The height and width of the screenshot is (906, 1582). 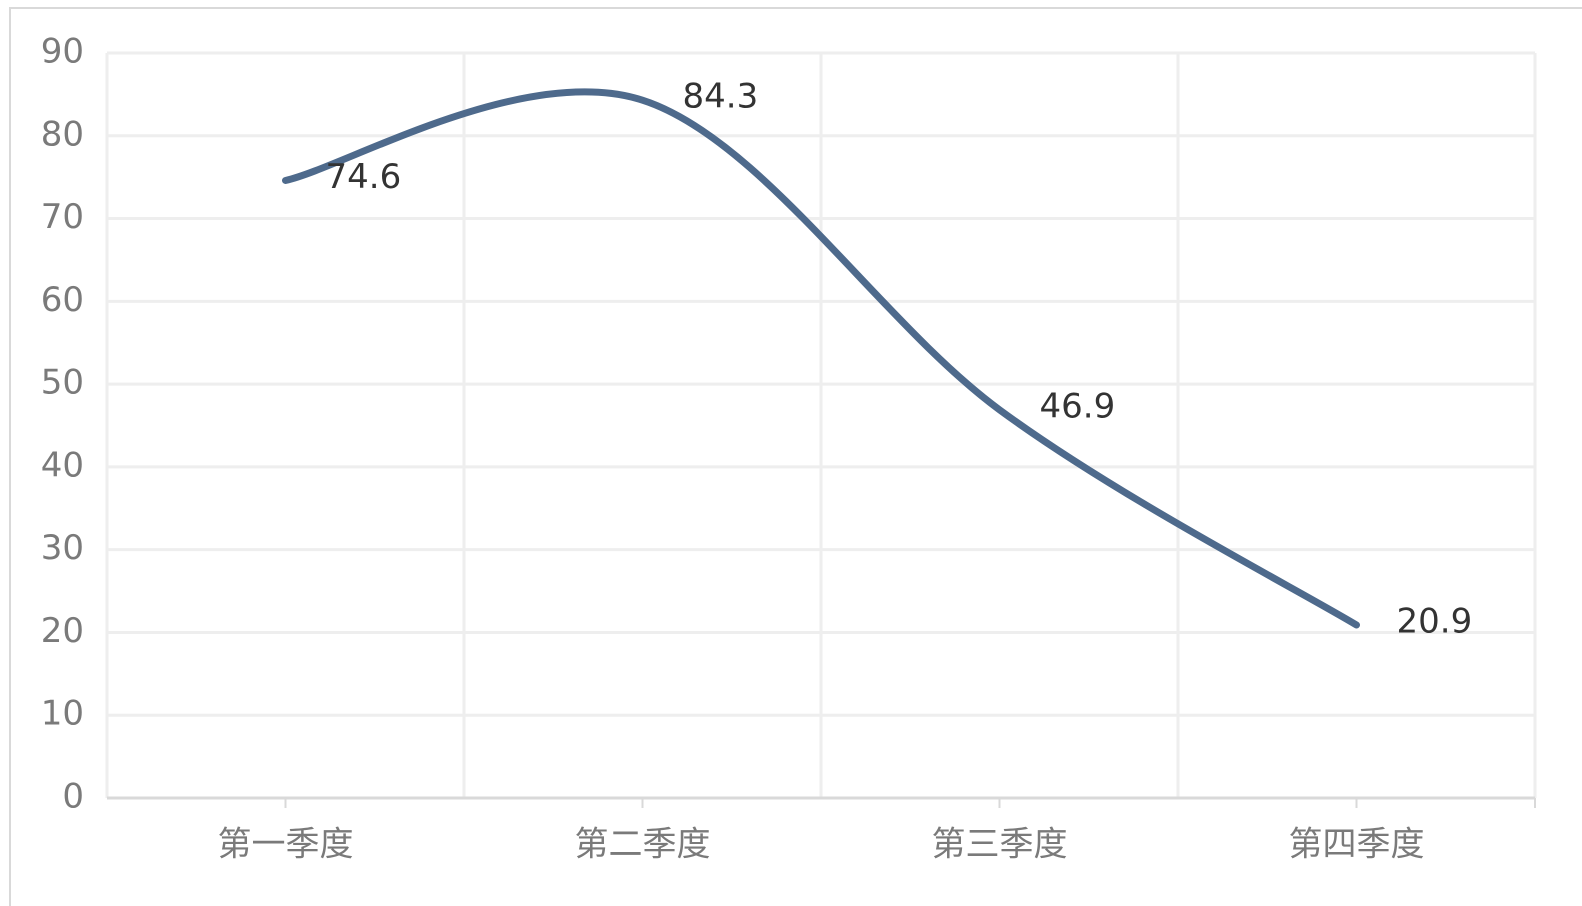 I want to click on y-tick-label: 80, so click(x=62, y=134).